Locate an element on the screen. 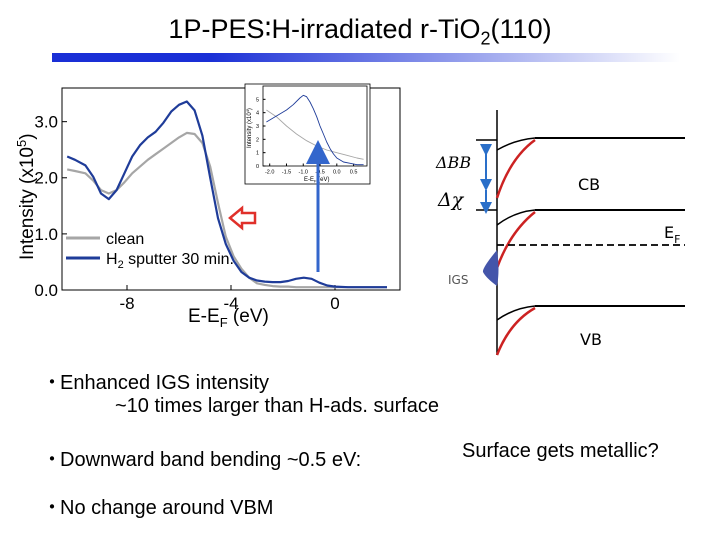  bullet-metallic-question: Surface gets metallic? is located at coordinates (560, 451).